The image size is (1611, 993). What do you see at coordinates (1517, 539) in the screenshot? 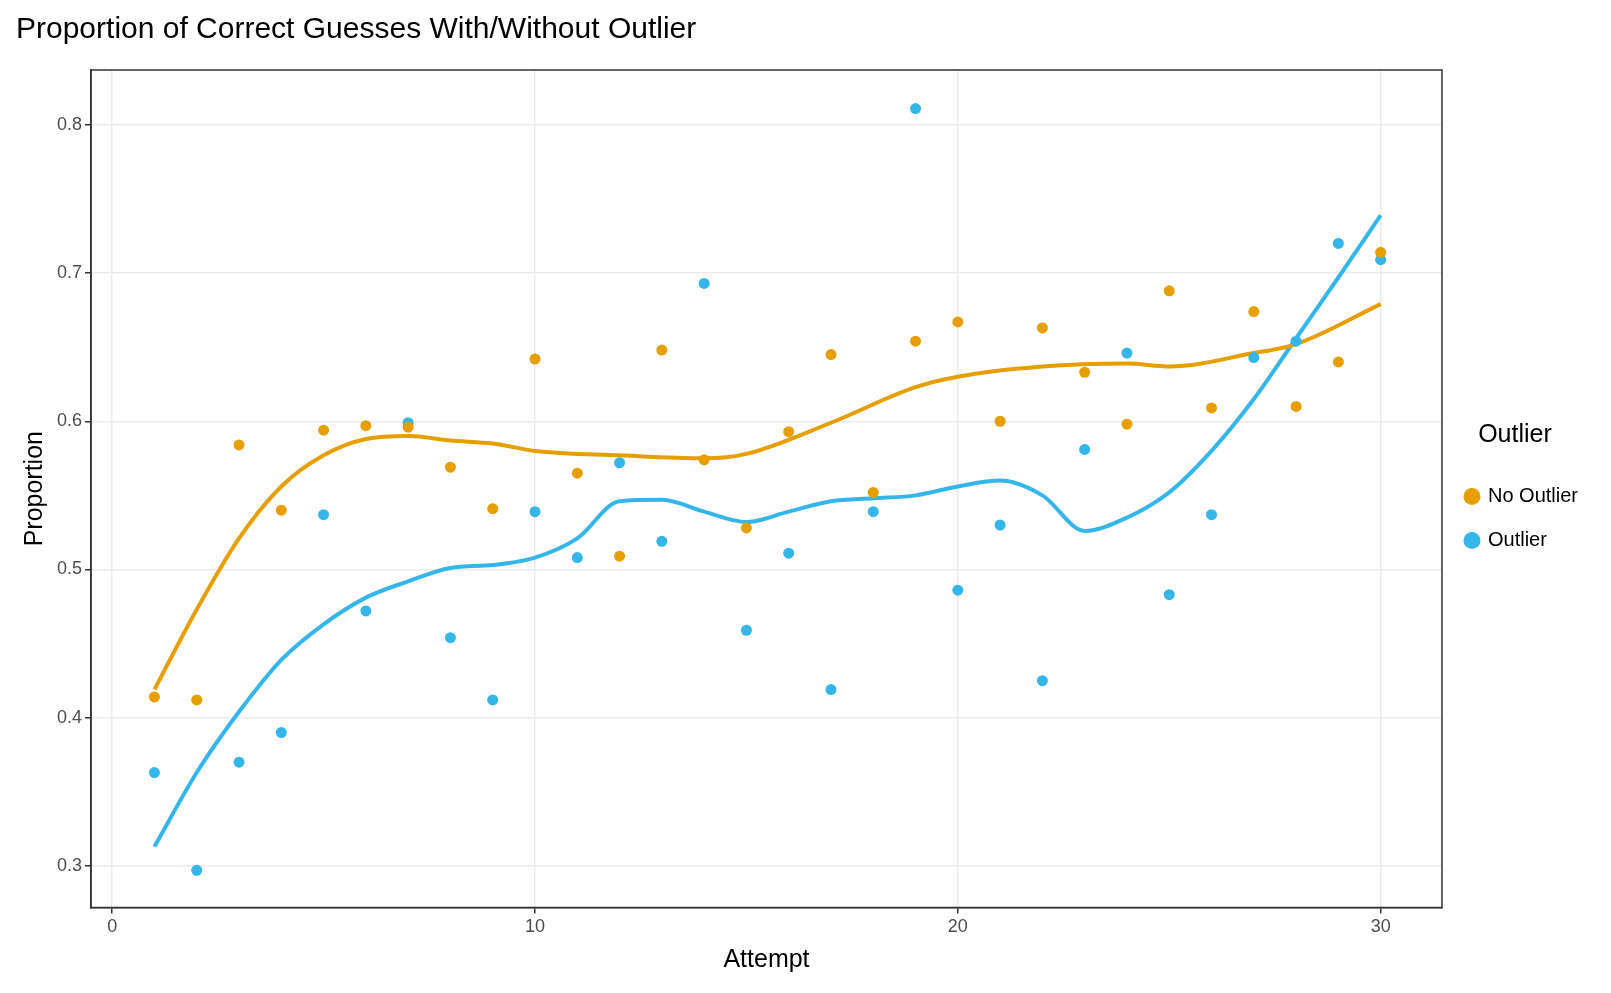
I see `legend-label: Outlier` at bounding box center [1517, 539].